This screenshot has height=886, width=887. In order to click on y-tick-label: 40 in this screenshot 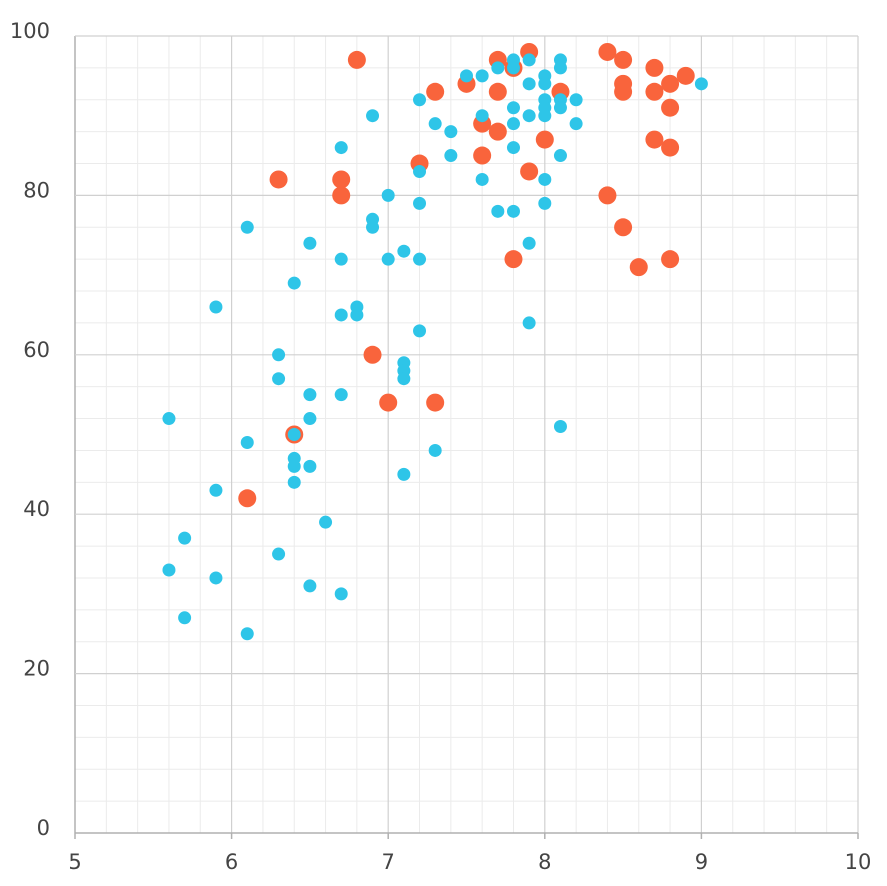, I will do `click(36, 509)`.